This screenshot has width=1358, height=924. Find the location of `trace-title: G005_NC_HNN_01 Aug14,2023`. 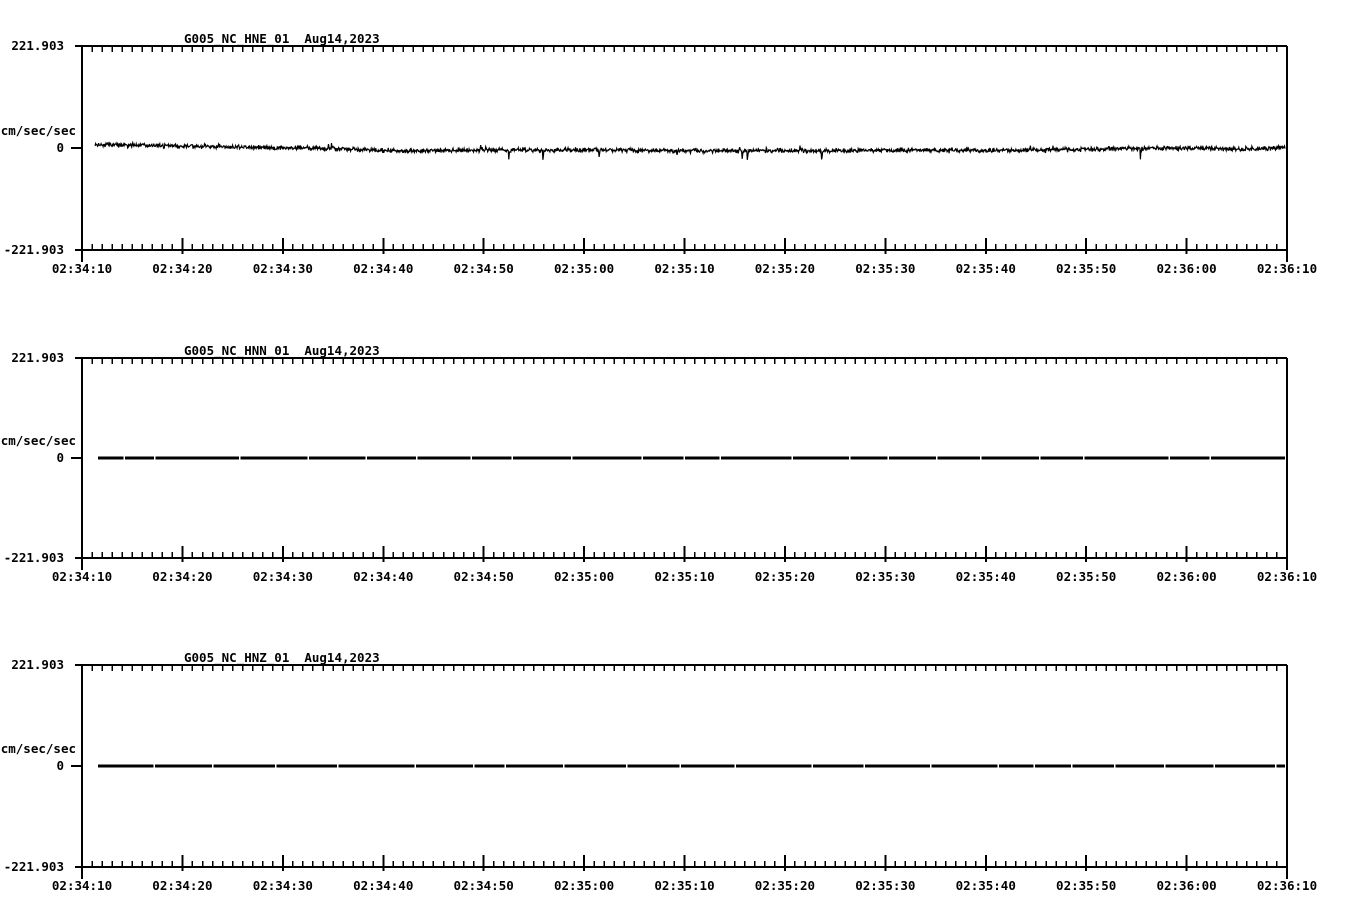

trace-title: G005_NC_HNN_01 Aug14,2023 is located at coordinates (282, 350).